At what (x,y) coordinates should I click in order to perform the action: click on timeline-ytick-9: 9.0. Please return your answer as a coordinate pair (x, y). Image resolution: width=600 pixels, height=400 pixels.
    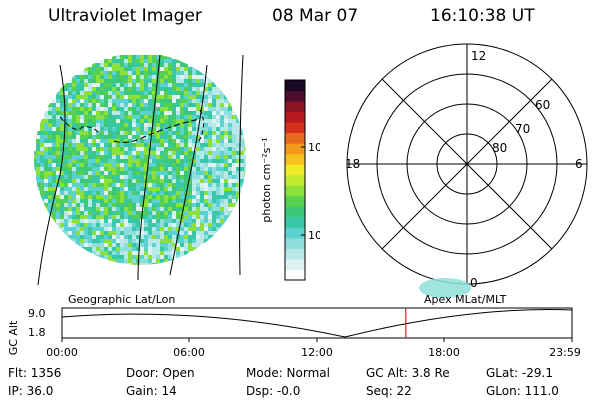
    Looking at the image, I should click on (37, 313).